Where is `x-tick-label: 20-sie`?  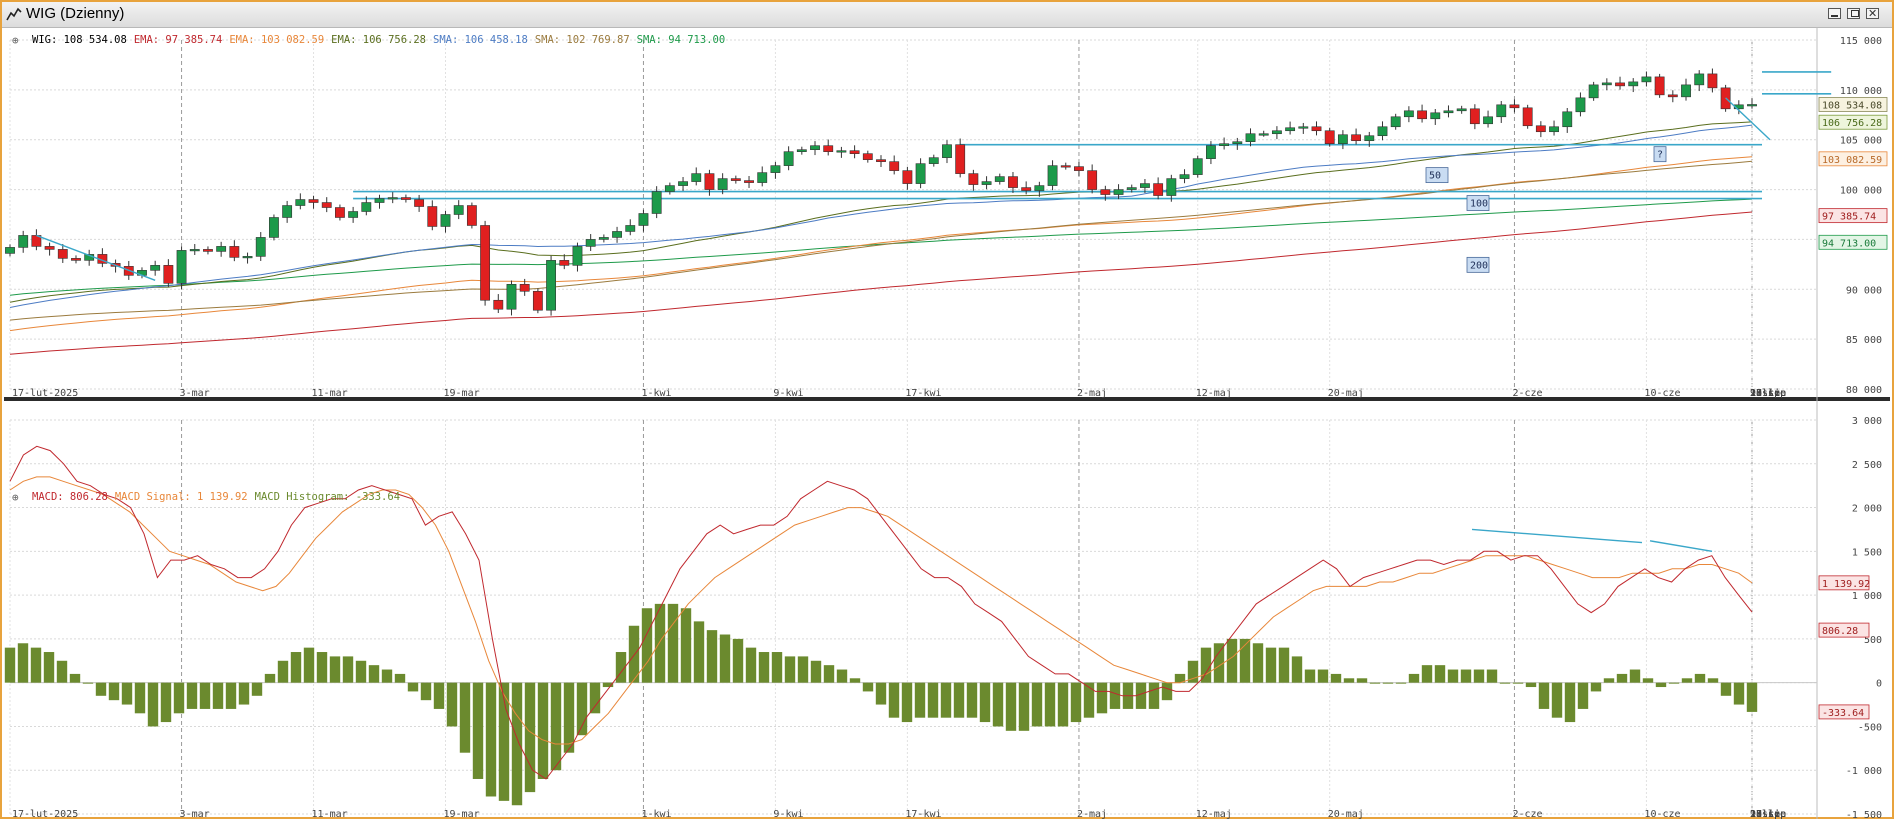 x-tick-label: 20-sie is located at coordinates (1768, 393).